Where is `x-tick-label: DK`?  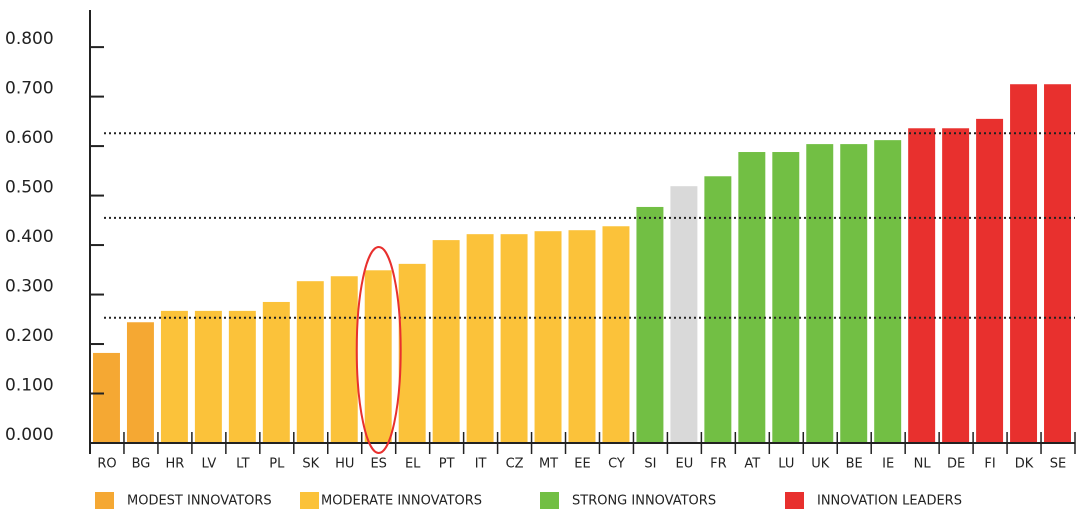 x-tick-label: DK is located at coordinates (1024, 464).